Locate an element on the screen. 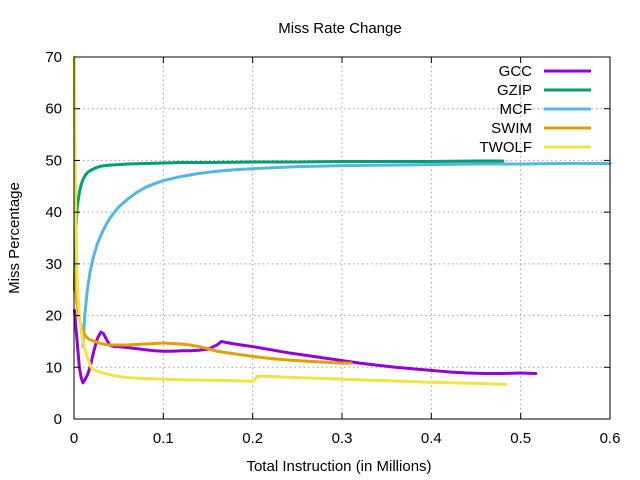 The height and width of the screenshot is (480, 640). x-tick-label: 0.6 is located at coordinates (610, 438).